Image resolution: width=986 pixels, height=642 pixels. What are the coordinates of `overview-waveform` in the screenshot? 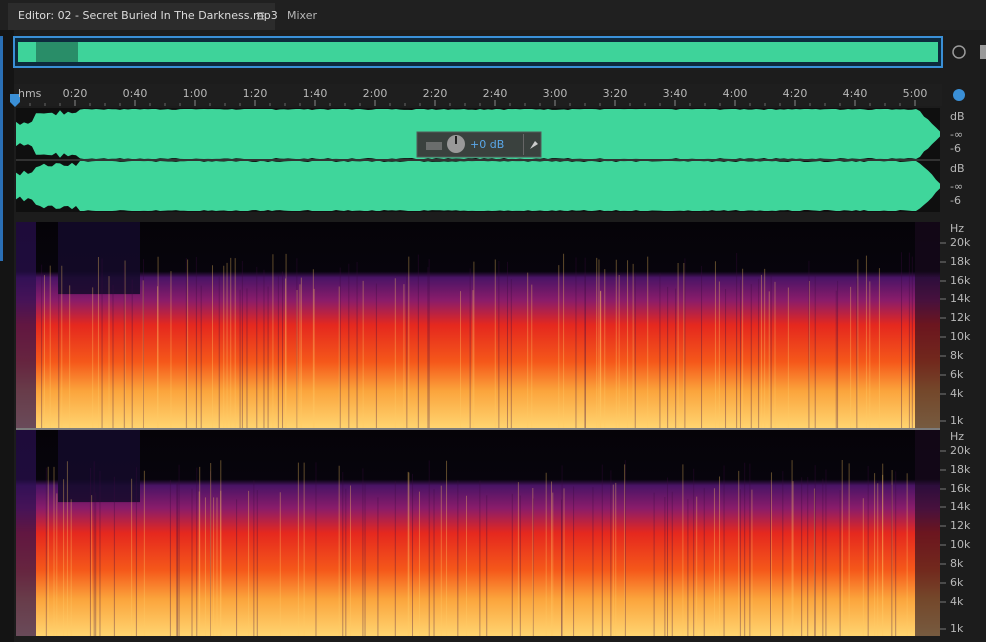 It's located at (478, 52).